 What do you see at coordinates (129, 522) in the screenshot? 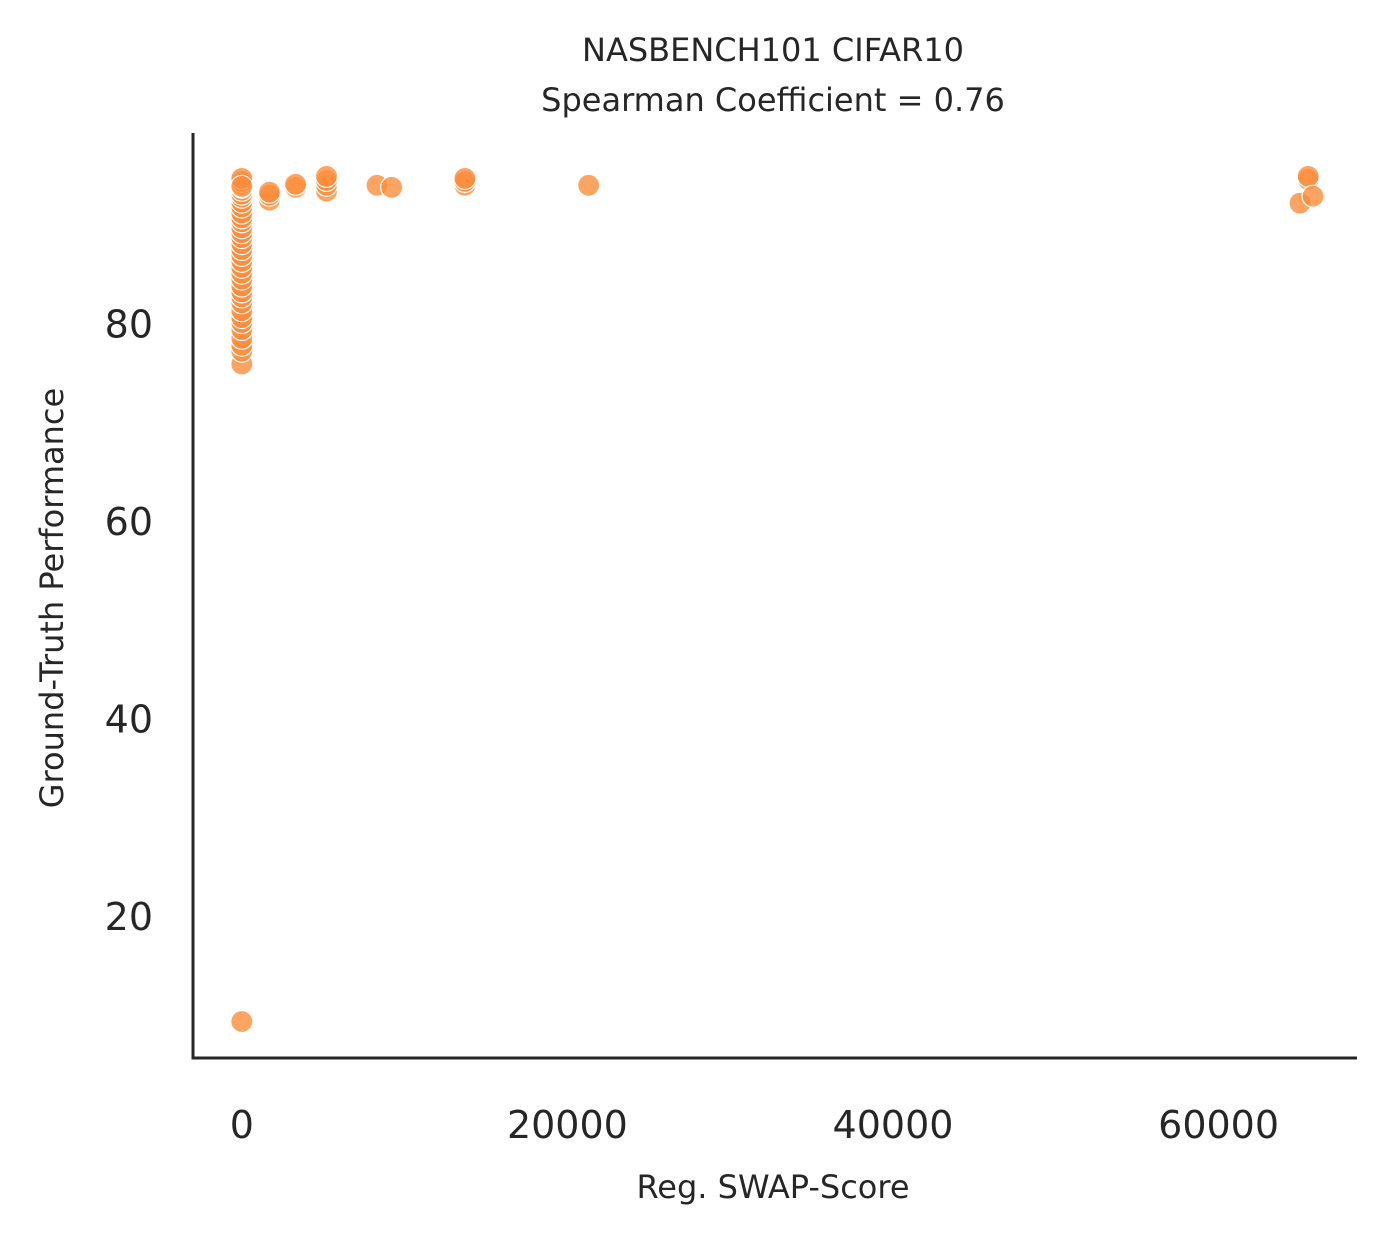
I see `y-tick-label: 60` at bounding box center [129, 522].